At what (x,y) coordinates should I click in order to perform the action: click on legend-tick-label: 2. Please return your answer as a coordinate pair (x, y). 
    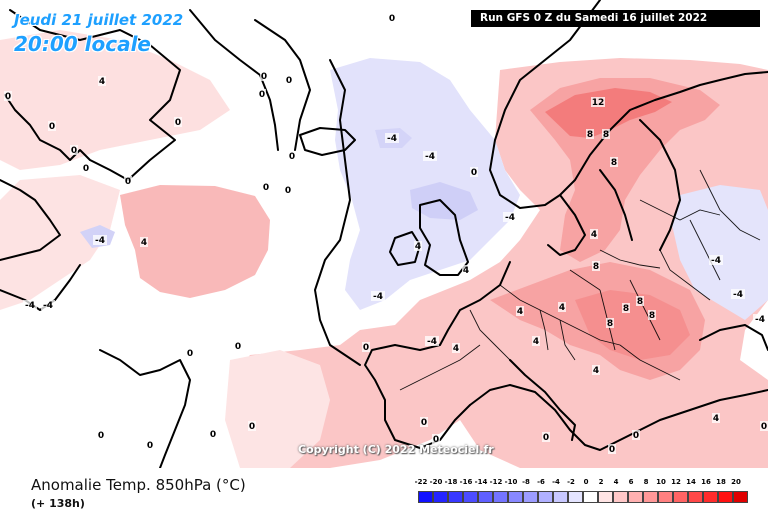
    Looking at the image, I should click on (601, 482).